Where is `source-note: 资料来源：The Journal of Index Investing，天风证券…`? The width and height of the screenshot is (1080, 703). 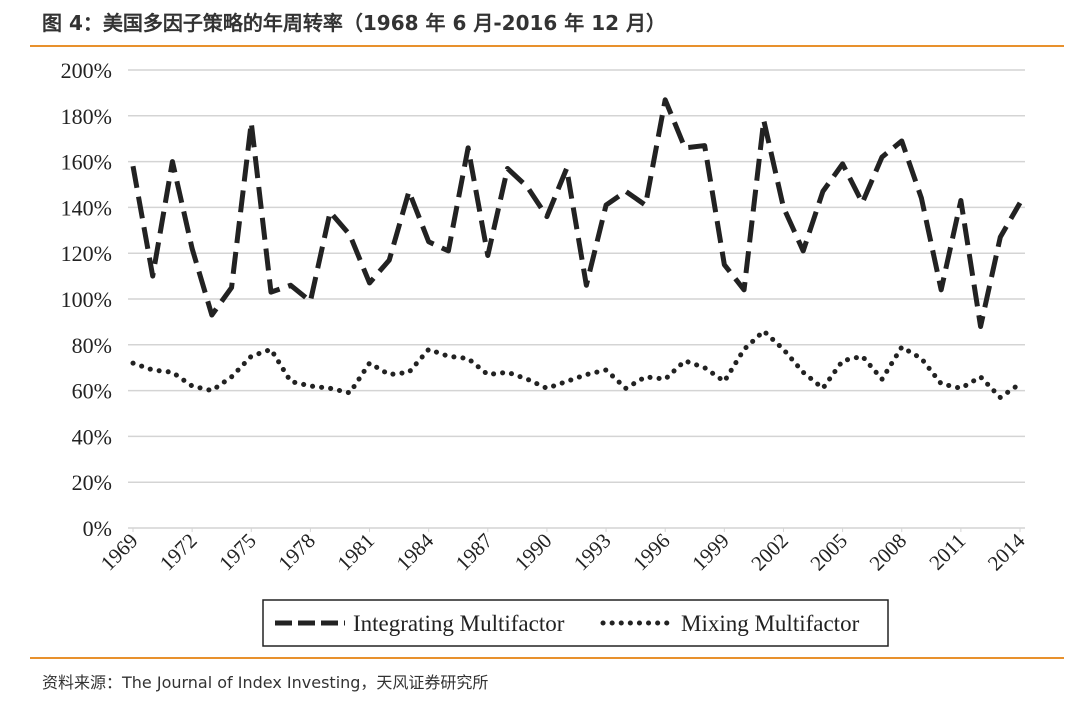
source-note: 资料来源：The Journal of Index Investing，天风证券… is located at coordinates (265, 682).